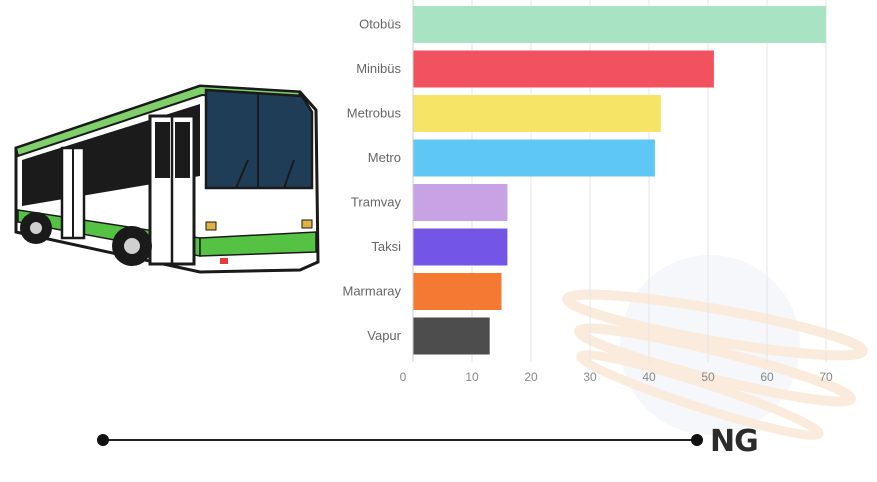 The image size is (877, 482). What do you see at coordinates (708, 377) in the screenshot?
I see `x-tick-label: 50` at bounding box center [708, 377].